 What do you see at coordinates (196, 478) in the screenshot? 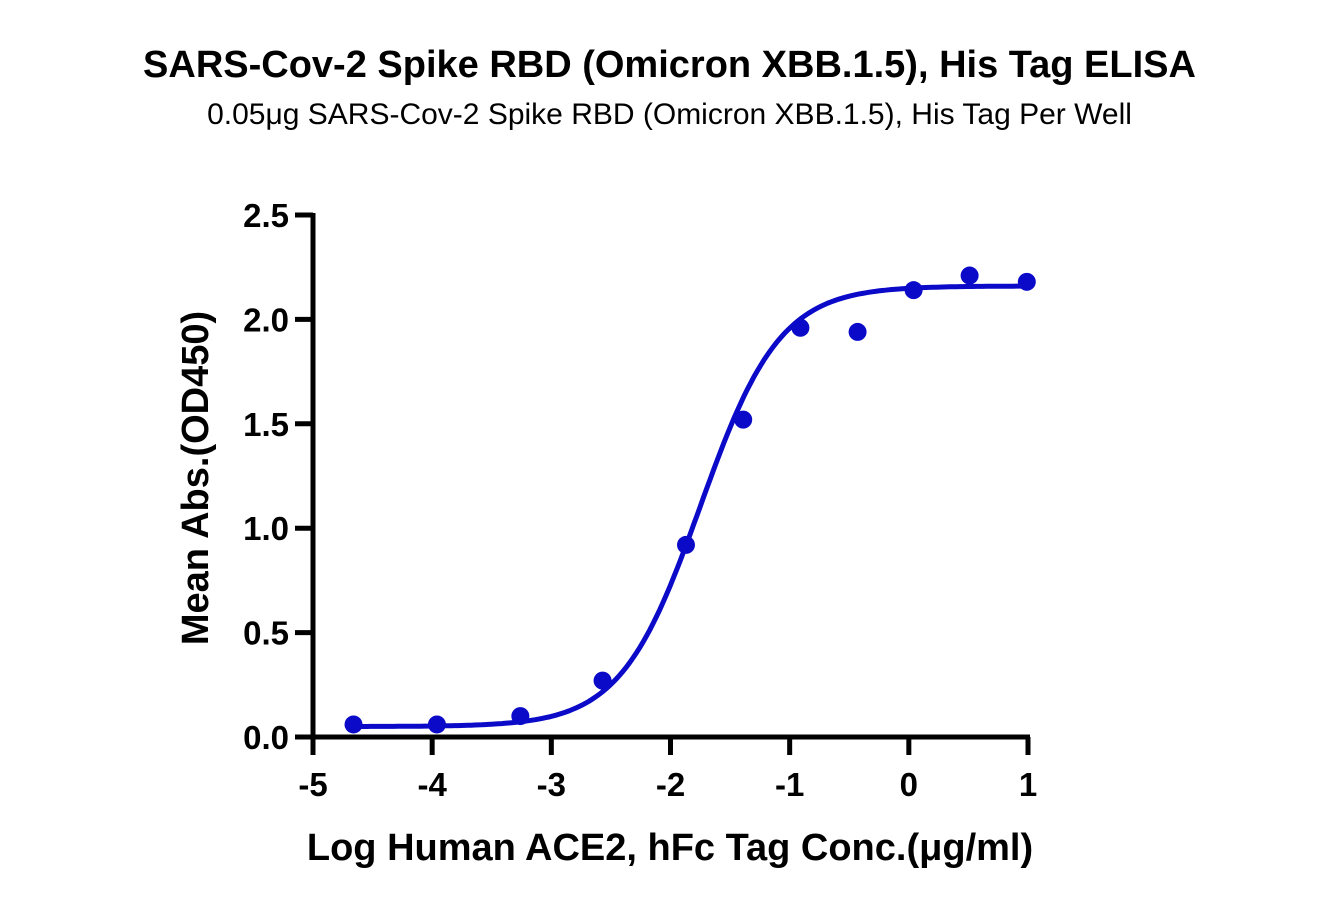
I see `y-axis-title: Mean Abs.(OD450)` at bounding box center [196, 478].